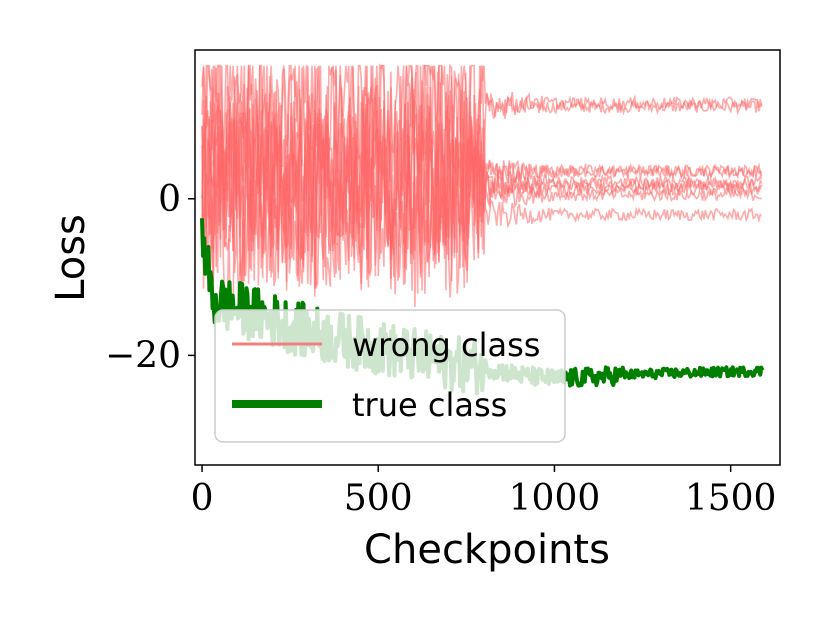  Describe the element at coordinates (202, 498) in the screenshot. I see `x-tick-label: 0` at that location.